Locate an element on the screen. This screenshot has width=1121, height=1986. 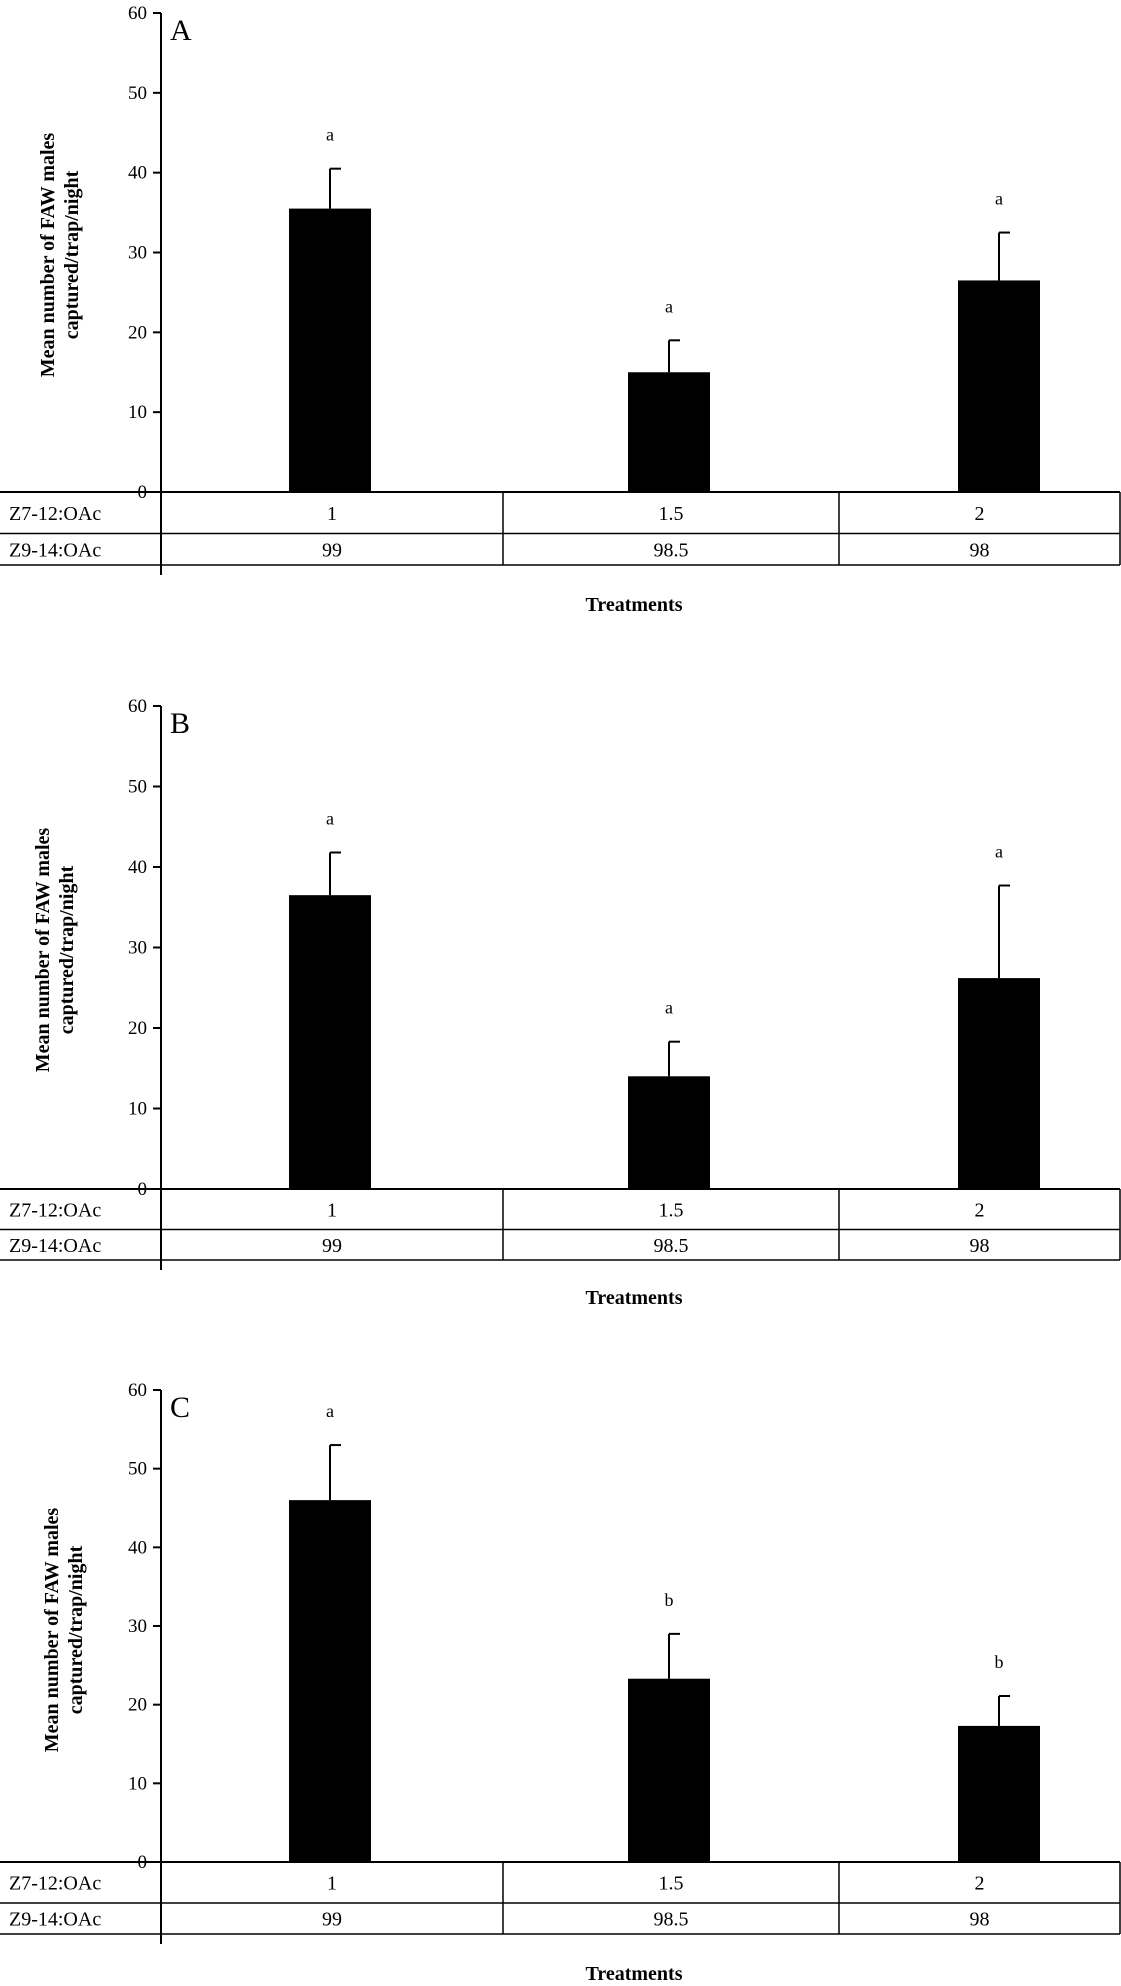
significance-letter-2: b is located at coordinates (669, 1600).